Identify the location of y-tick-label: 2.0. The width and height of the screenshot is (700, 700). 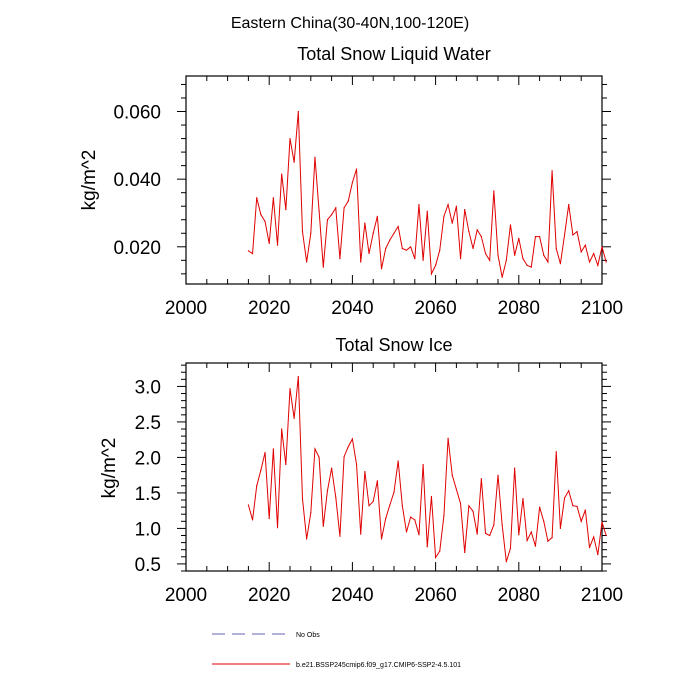
(148, 458).